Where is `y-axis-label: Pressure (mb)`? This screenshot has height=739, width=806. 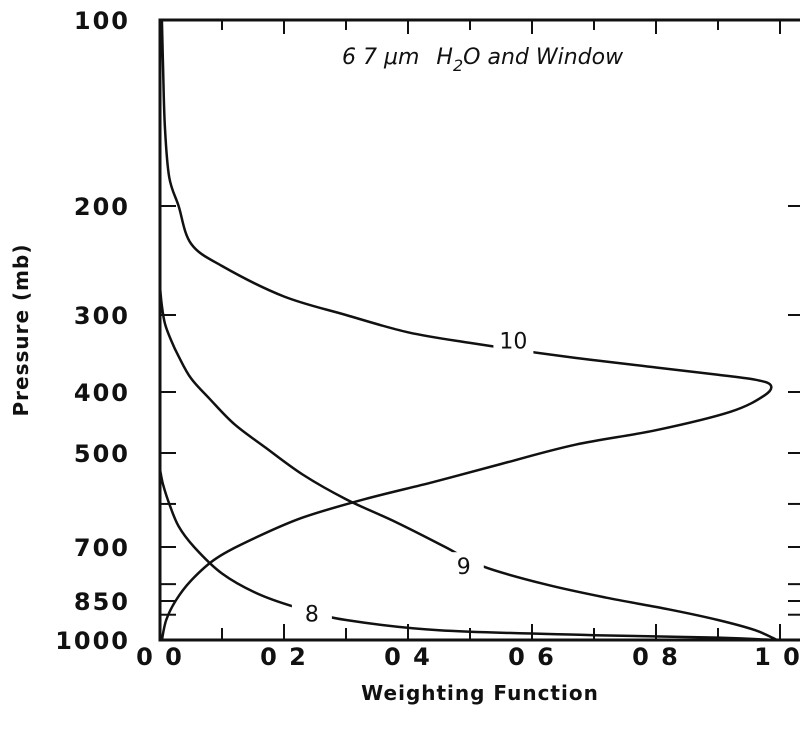
y-axis-label: Pressure (mb) is located at coordinates (21, 330).